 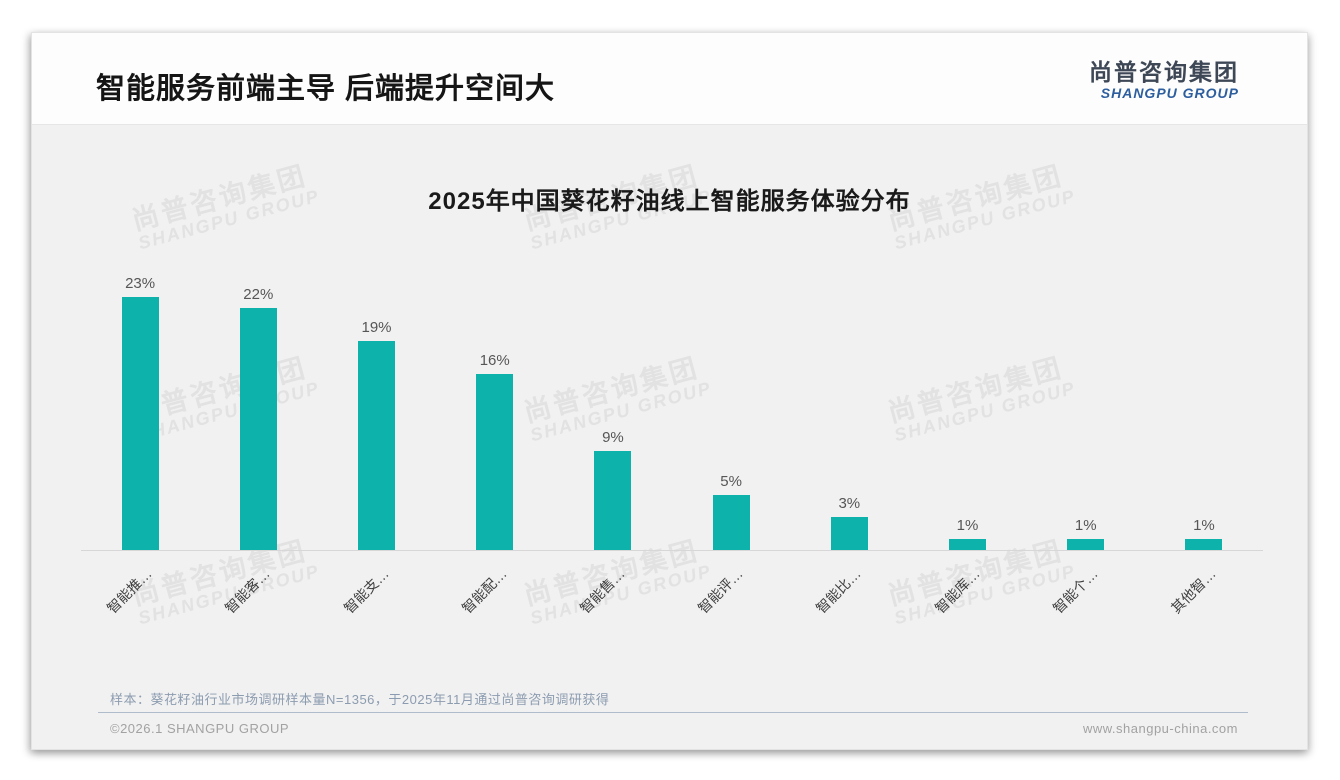 What do you see at coordinates (673, 712) in the screenshot?
I see `footer-divider` at bounding box center [673, 712].